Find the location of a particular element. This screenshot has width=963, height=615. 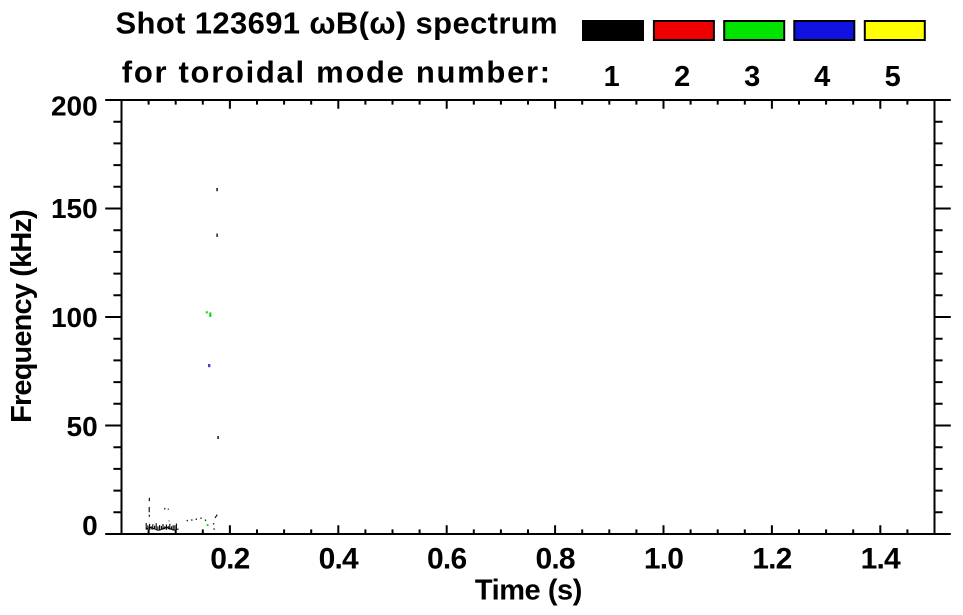

svg-text: 1 is located at coordinates (612, 77).